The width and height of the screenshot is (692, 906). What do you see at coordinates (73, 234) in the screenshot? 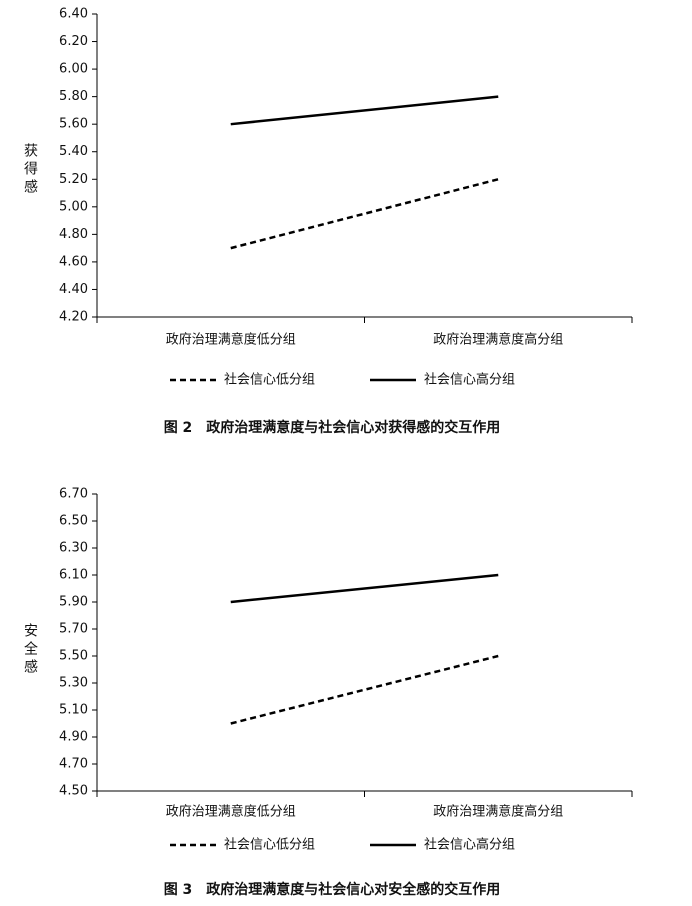
I see `y-tick-label: 4.80` at bounding box center [73, 234].